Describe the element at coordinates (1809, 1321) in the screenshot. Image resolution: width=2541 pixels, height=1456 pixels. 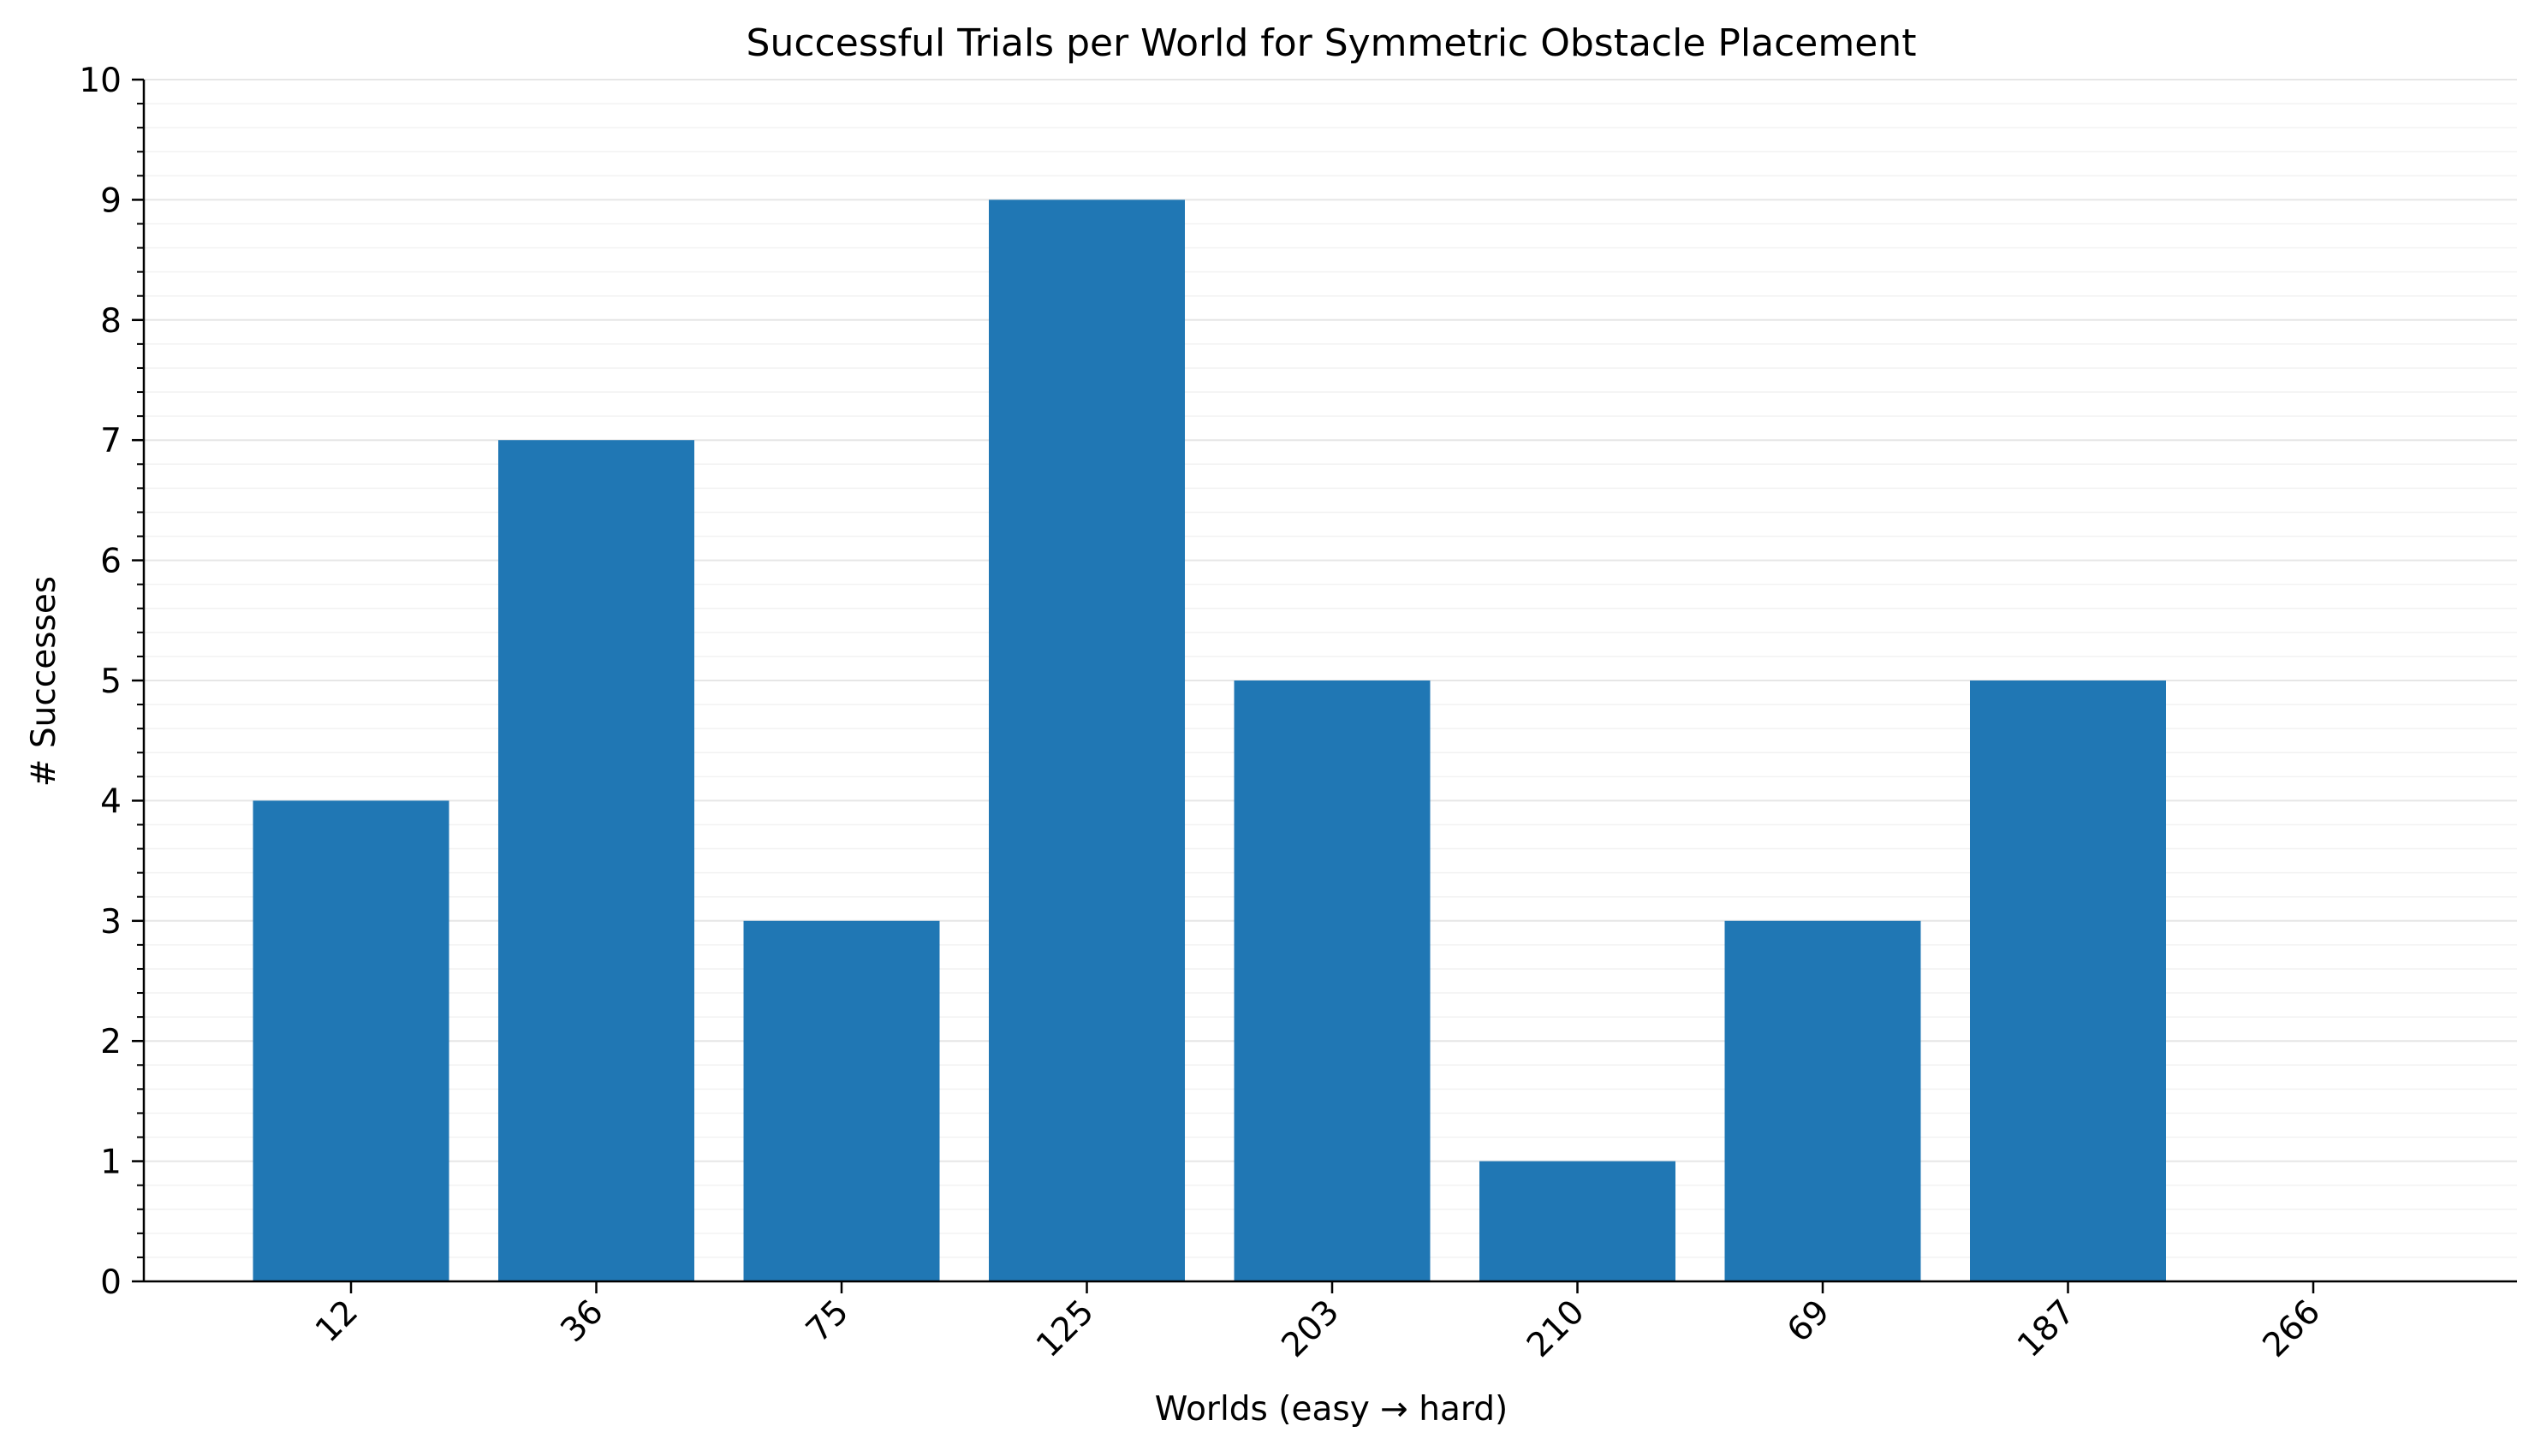
I see `x-tick-label: 69` at that location.